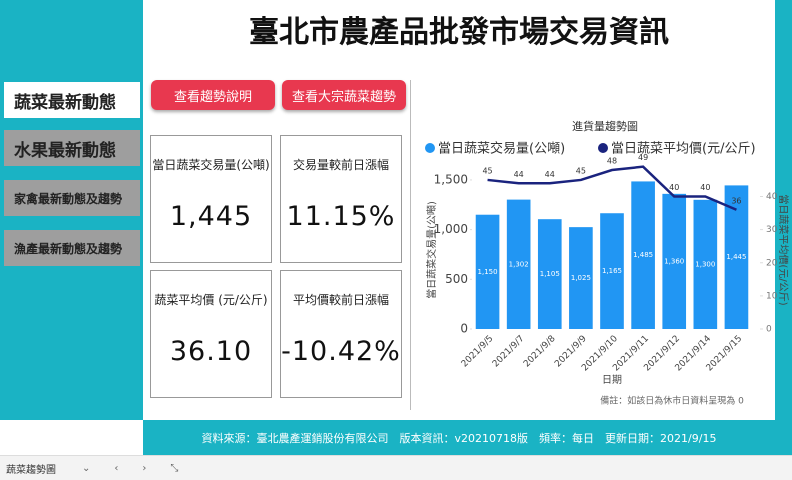 This screenshot has width=792, height=480. What do you see at coordinates (772, 230) in the screenshot?
I see `y2-tick-label: 30` at bounding box center [772, 230].